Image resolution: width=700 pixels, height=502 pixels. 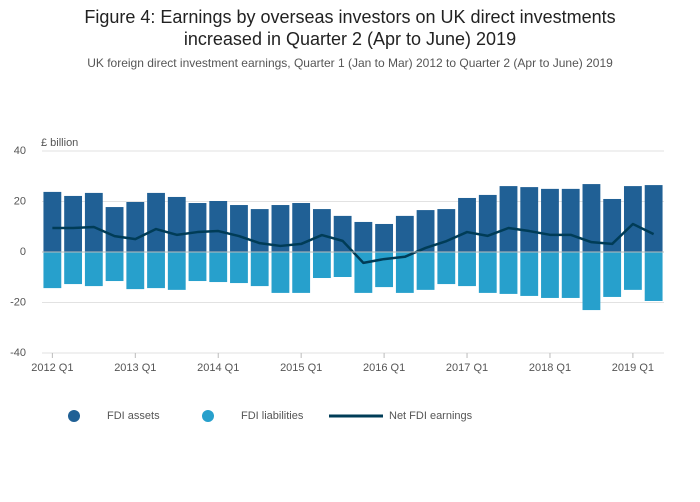 What do you see at coordinates (133, 416) in the screenshot?
I see `legend-label: FDI assets` at bounding box center [133, 416].